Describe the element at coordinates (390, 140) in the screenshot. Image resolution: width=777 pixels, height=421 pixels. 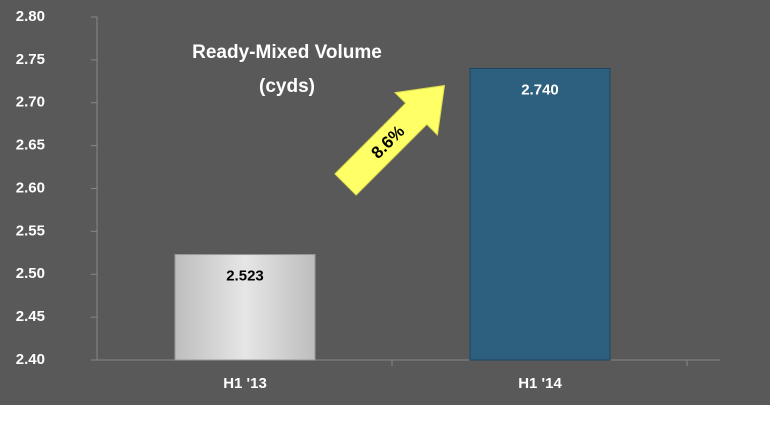
I see `arrow-shape` at that location.